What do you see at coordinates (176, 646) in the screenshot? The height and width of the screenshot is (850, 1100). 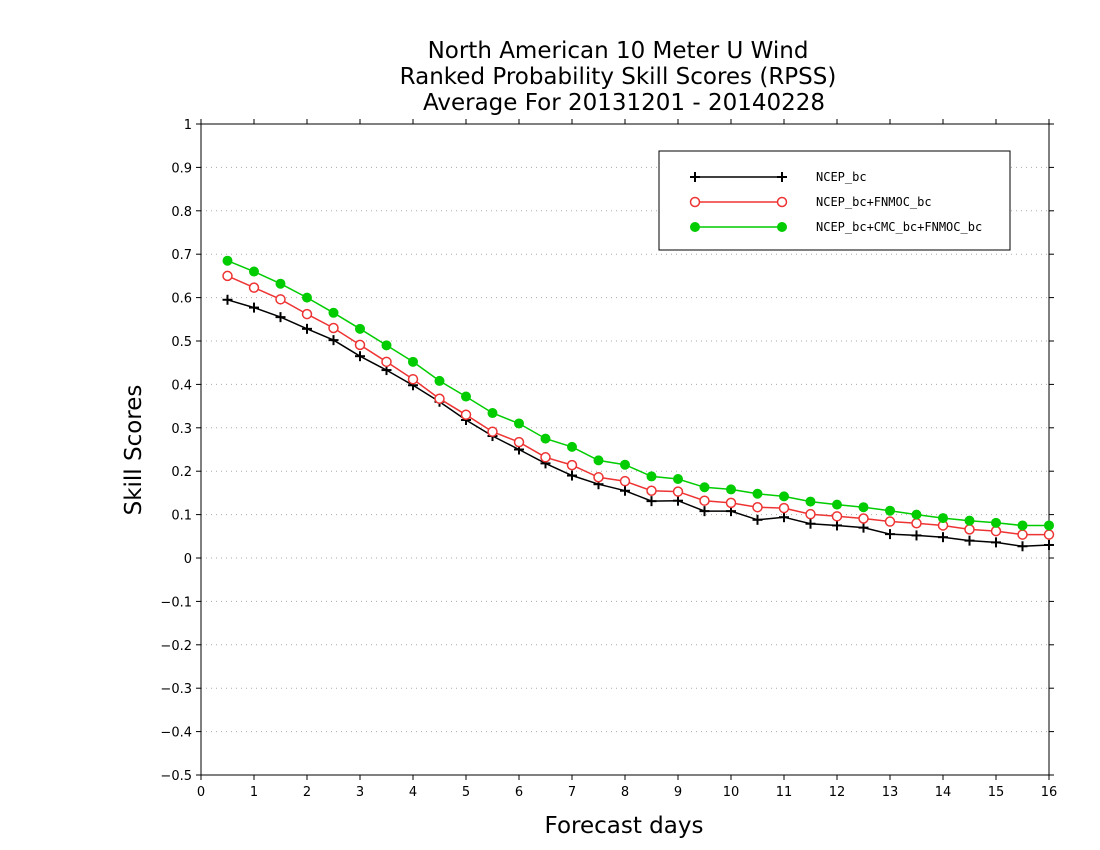 I see `y-tick-label: −0.2` at bounding box center [176, 646].